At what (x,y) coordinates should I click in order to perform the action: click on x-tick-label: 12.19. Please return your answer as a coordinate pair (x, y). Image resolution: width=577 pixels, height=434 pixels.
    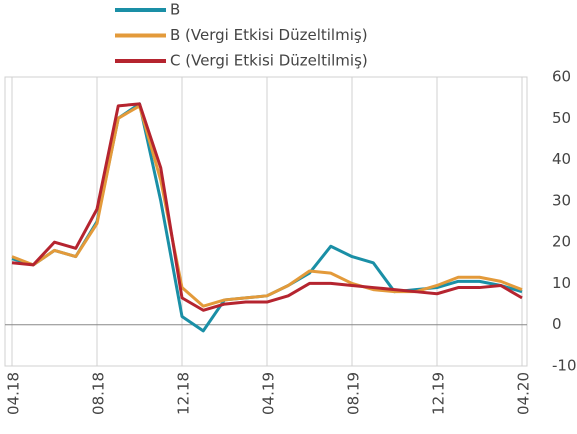
    Looking at the image, I should click on (439, 393).